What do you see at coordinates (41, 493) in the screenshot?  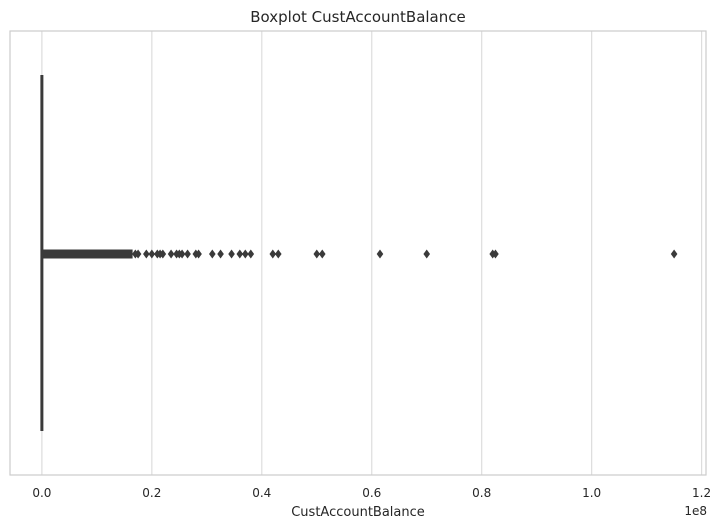 I see `x-tick-label: 0.0` at bounding box center [41, 493].